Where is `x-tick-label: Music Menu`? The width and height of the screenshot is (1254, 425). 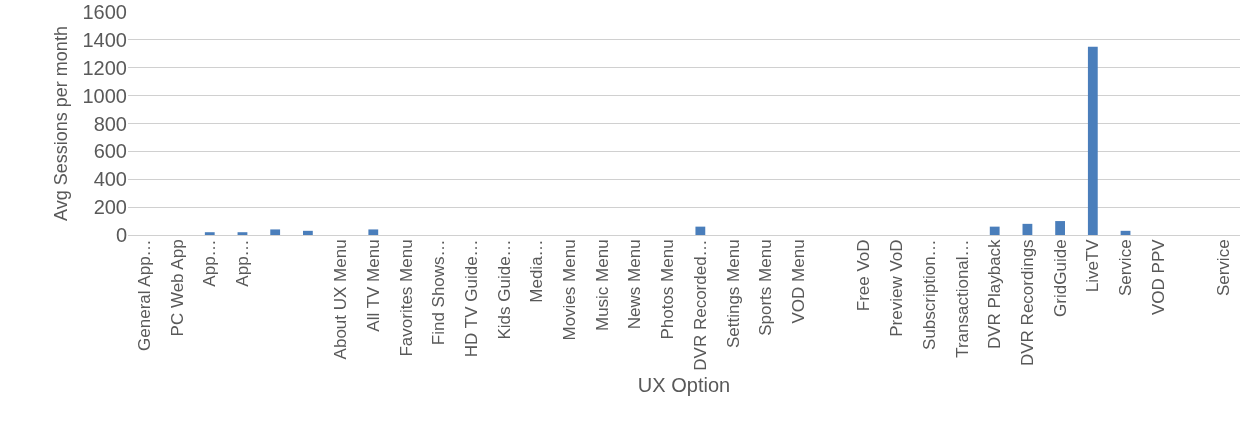 x-tick-label: Music Menu is located at coordinates (602, 285).